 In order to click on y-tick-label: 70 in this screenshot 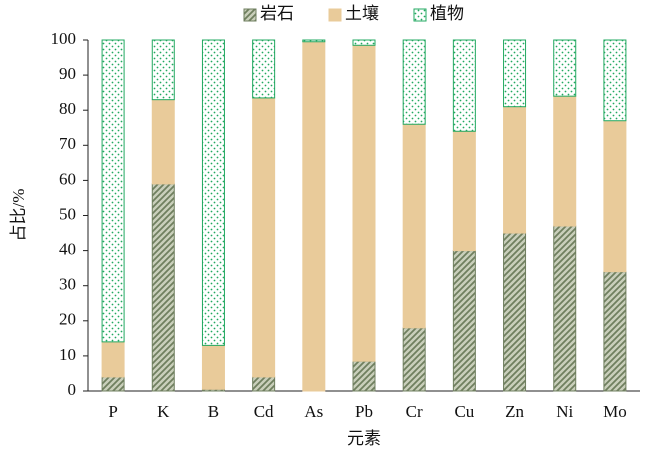, I will do `click(67, 143)`.